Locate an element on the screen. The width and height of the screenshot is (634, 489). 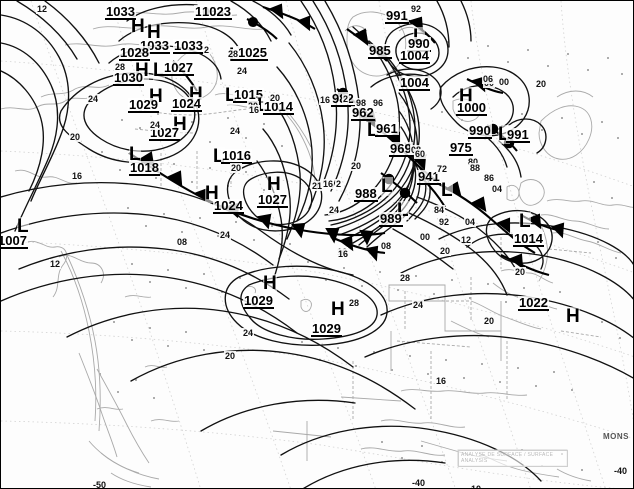
pressure-value-label: 975 is located at coordinates (461, 148).